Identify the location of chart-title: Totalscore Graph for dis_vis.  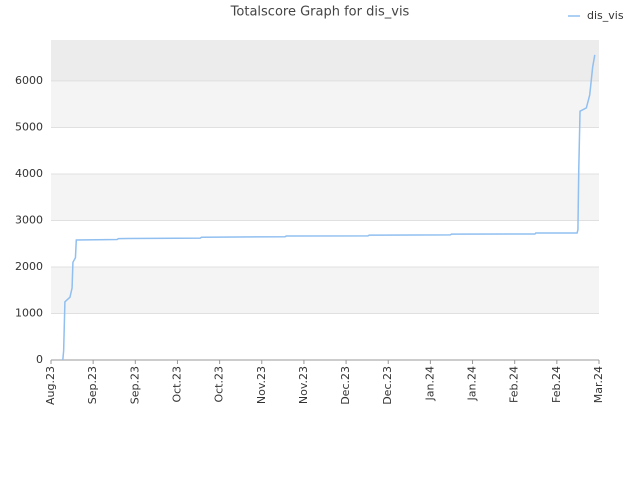
(320, 12).